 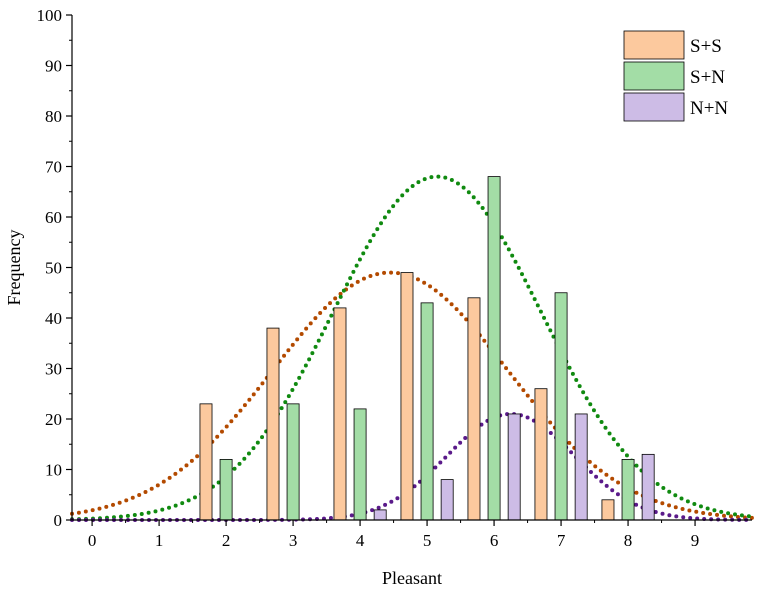 What do you see at coordinates (293, 540) in the screenshot?
I see `x-tick-label: 3` at bounding box center [293, 540].